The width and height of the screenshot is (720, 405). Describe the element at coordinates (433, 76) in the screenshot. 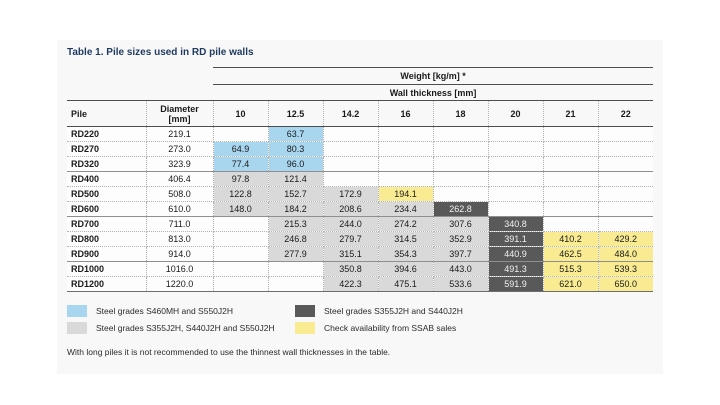

I see `weight-header: Weight [kg/m] *` at that location.